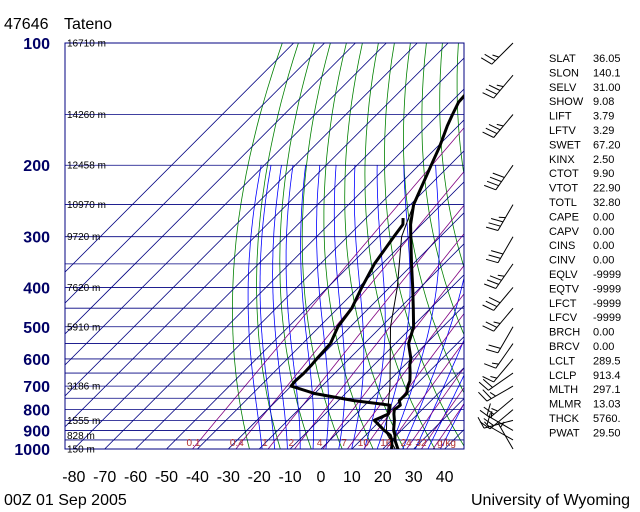  Describe the element at coordinates (135, 477) in the screenshot. I see `temperature-tick-label: -60` at that location.